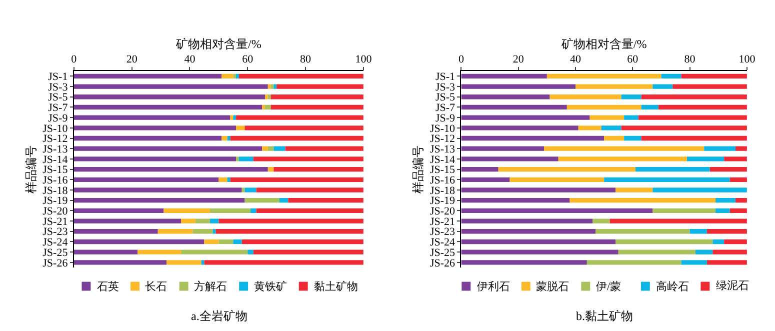 The height and width of the screenshot is (331, 775). I want to click on legend-label: 伊利石, so click(493, 286).